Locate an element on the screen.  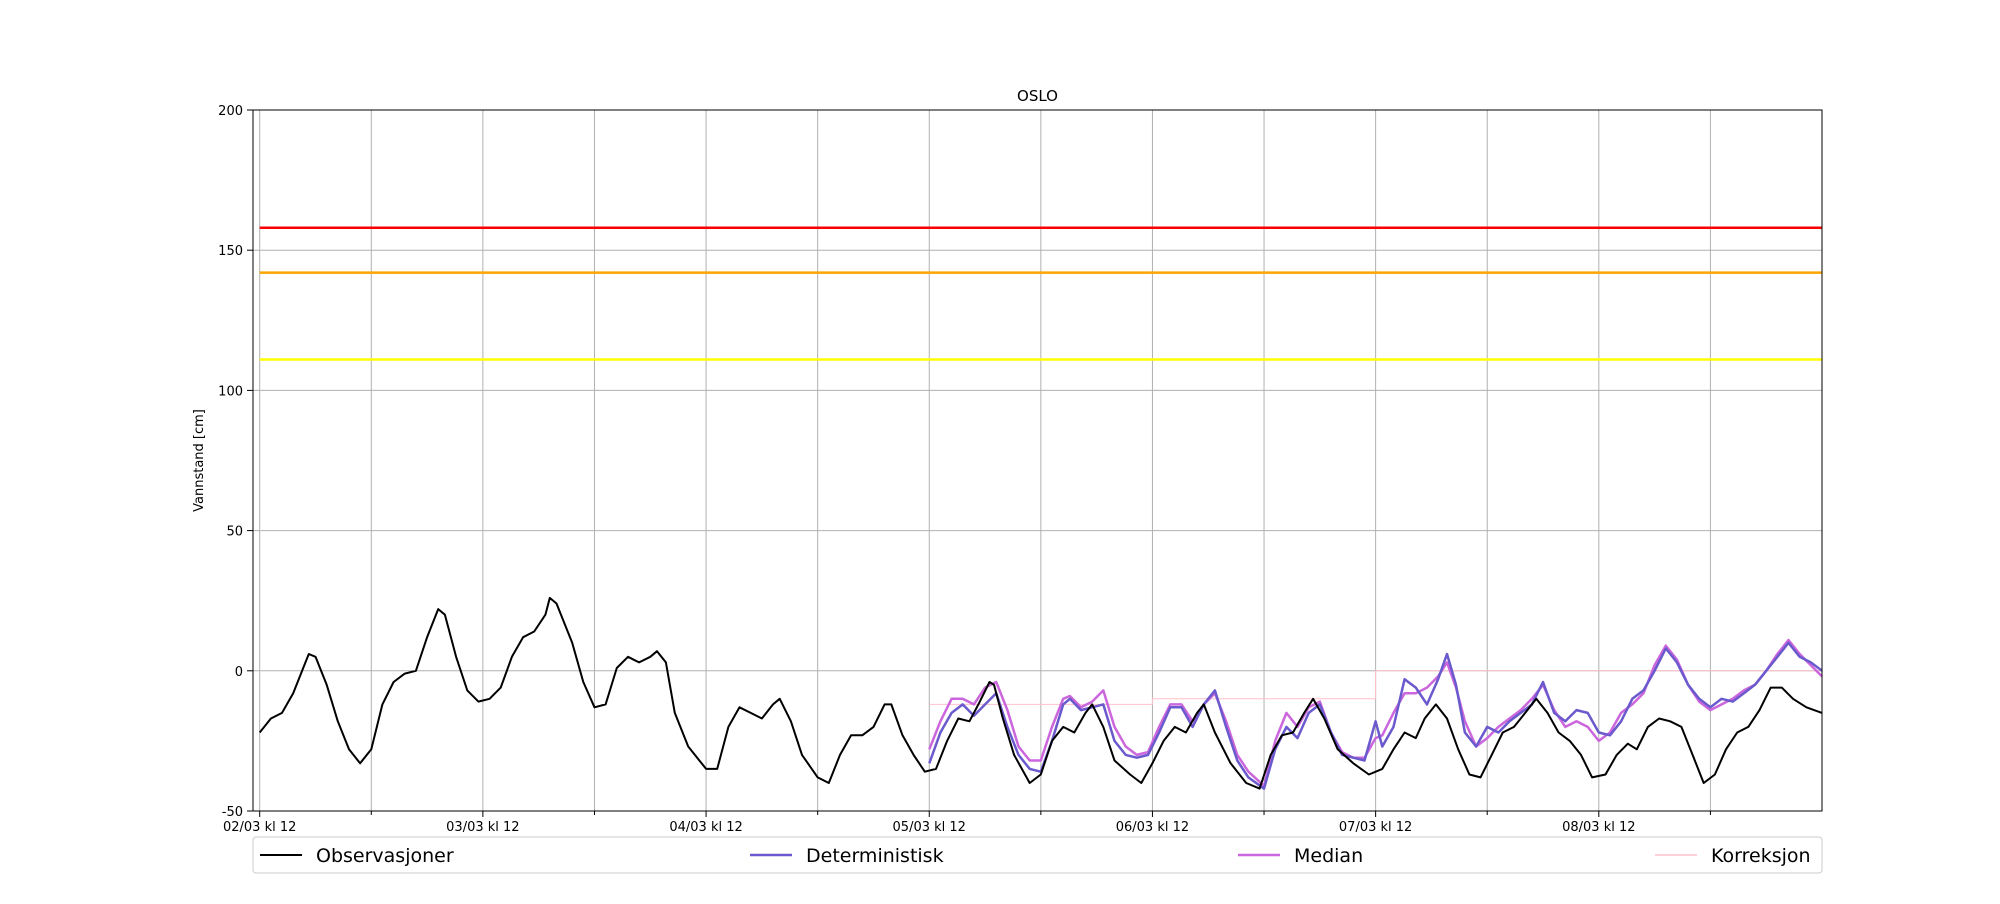
y-tick-label: -50 is located at coordinates (232, 812).